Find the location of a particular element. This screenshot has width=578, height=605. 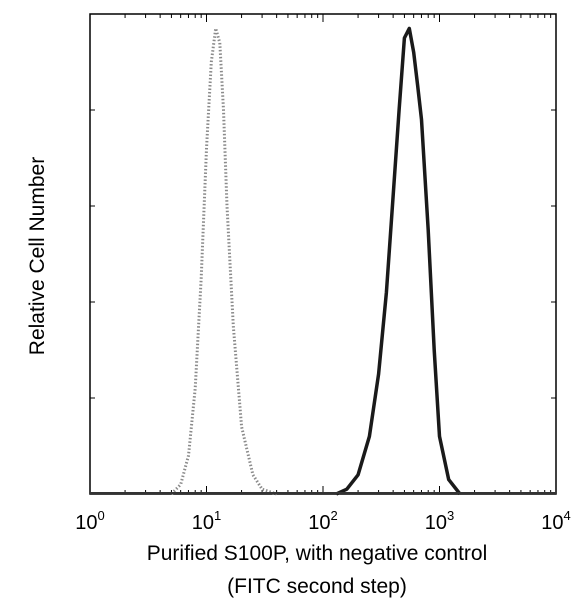

x-tick-labels: 10⁰ 10¹ 10² 10³ 10⁴ is located at coordinates (322, 521).